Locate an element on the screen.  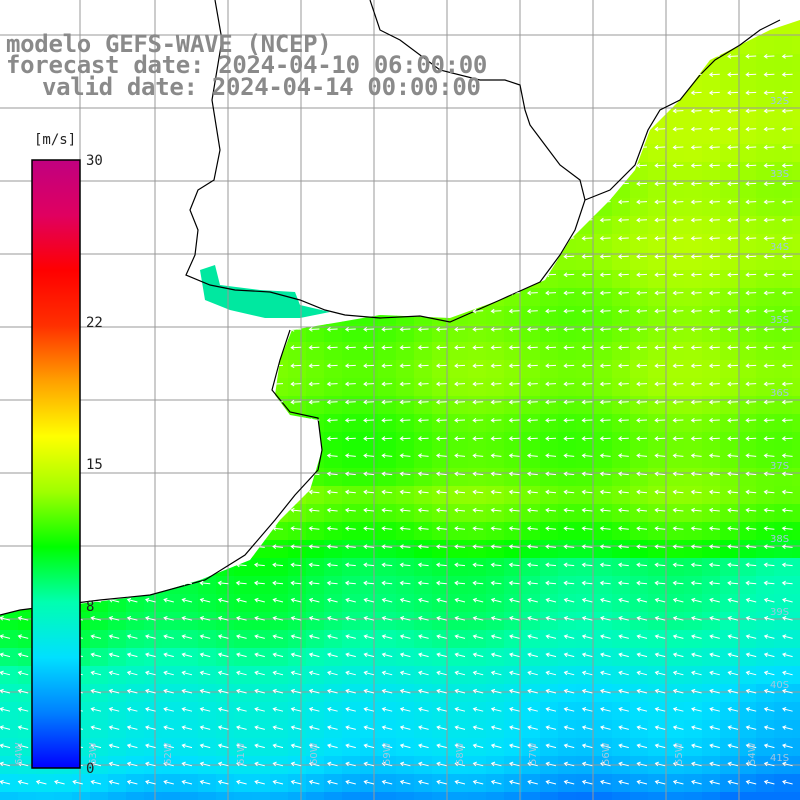
longitude-label: 55W is located at coordinates (679, 753).